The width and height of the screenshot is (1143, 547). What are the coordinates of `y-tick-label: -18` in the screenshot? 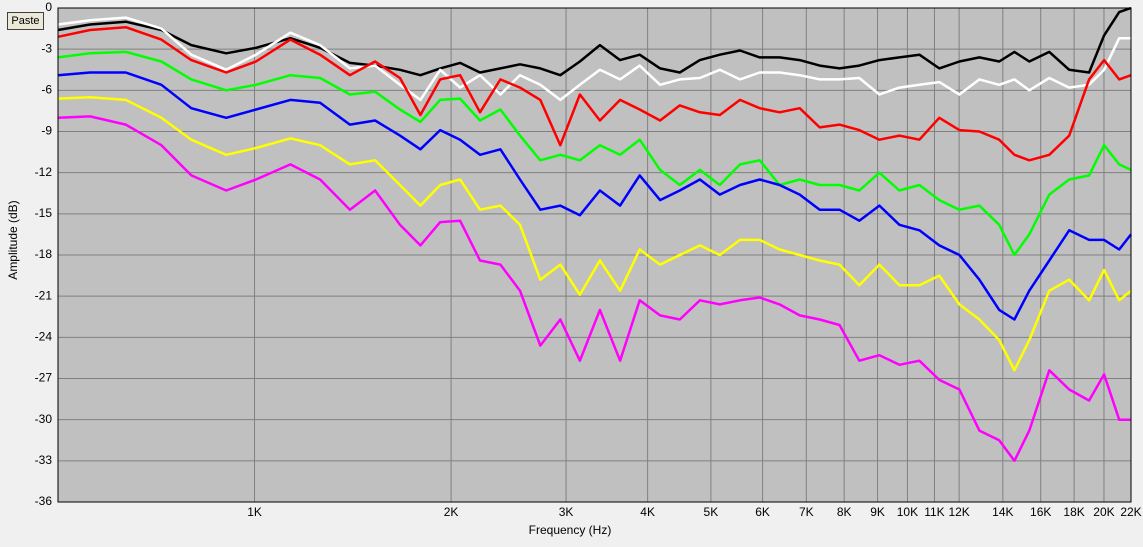 It's located at (44, 254).